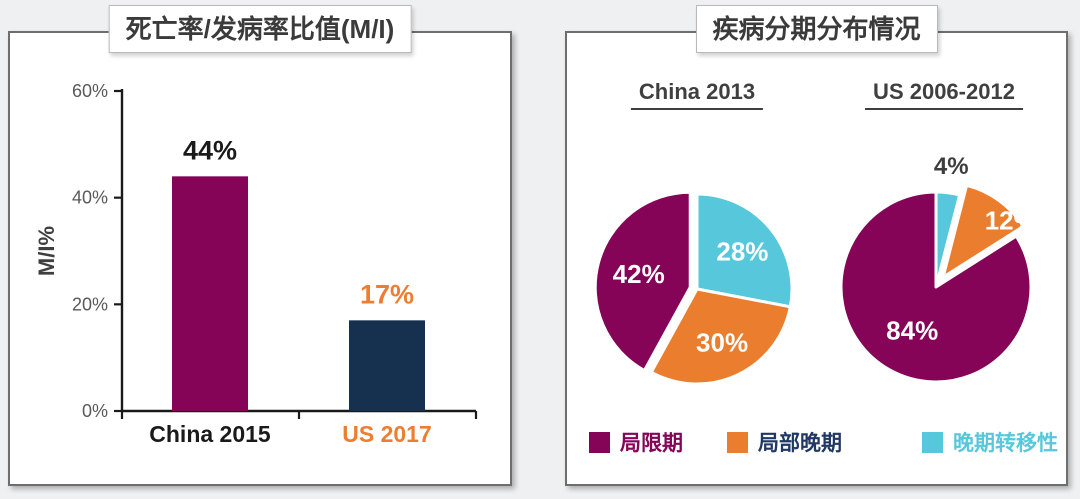 This screenshot has height=499, width=1080. I want to click on svg-text: US 2017, so click(387, 434).